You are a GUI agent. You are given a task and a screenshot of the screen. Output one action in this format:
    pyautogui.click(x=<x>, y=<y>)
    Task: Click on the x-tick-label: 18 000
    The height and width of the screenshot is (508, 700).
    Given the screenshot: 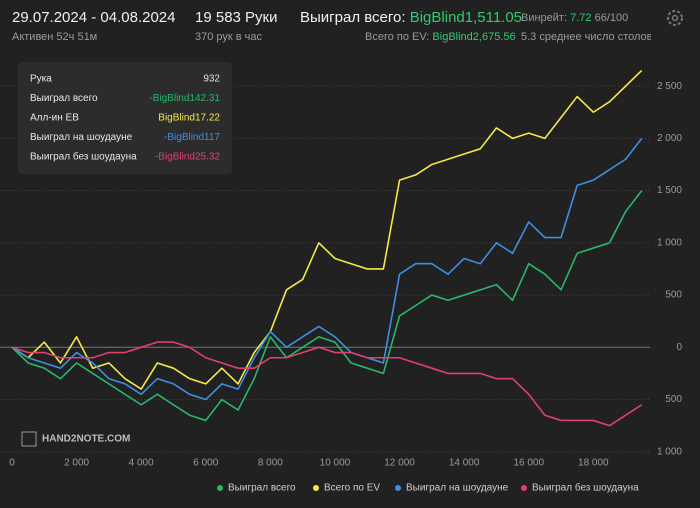 What is the action you would take?
    pyautogui.click(x=593, y=463)
    